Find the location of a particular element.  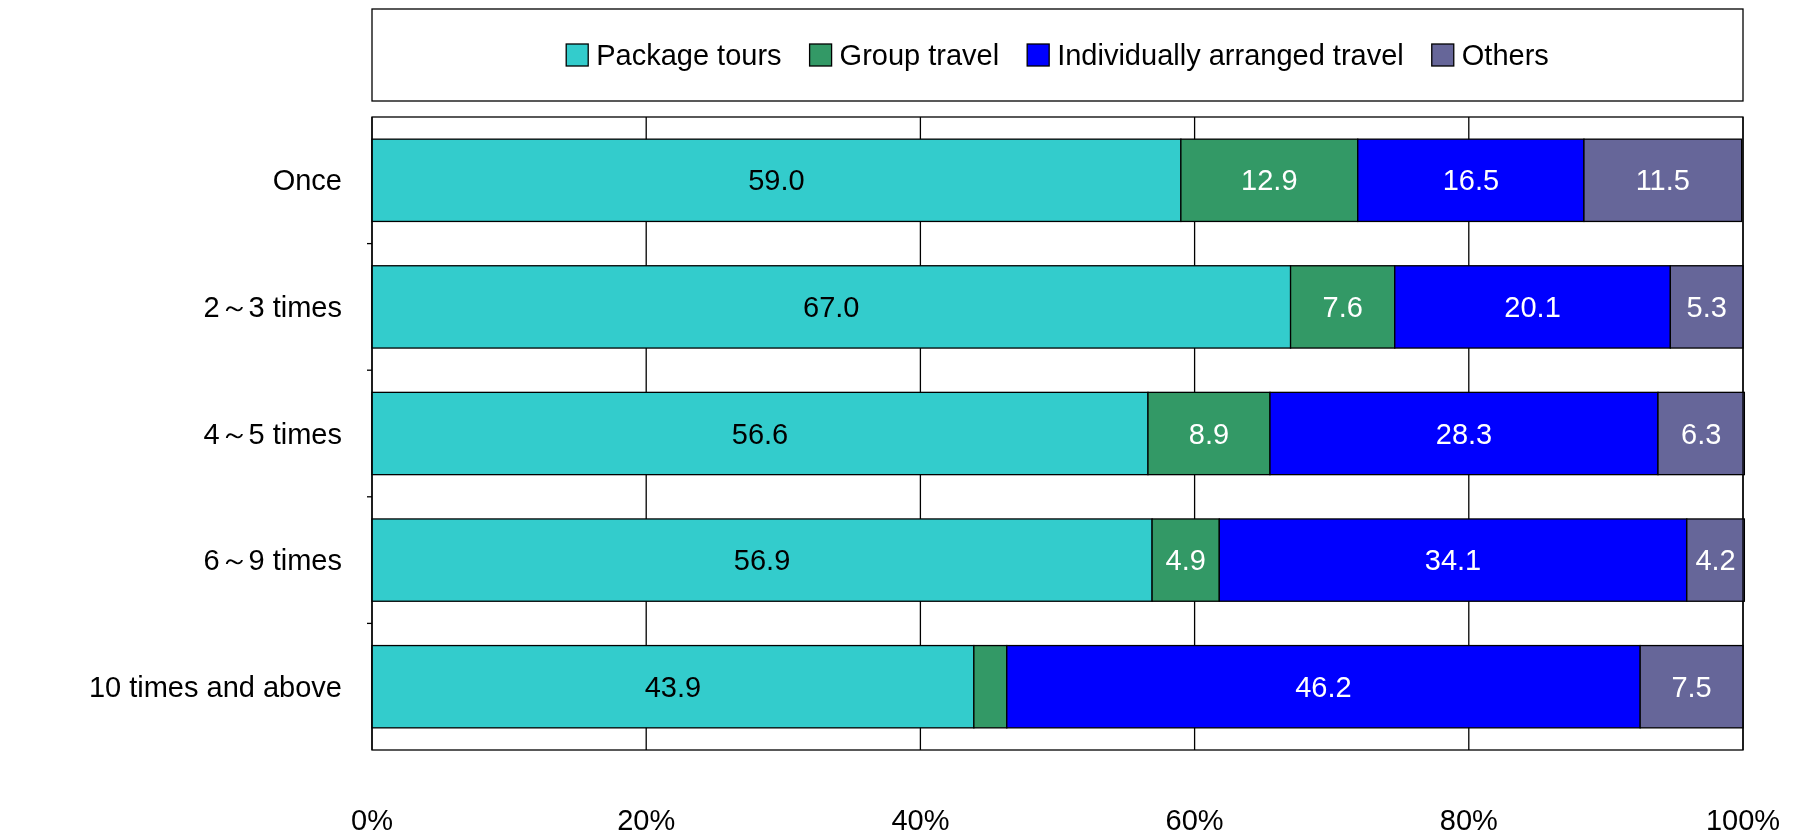

y-tick-label: 4～5 times is located at coordinates (272, 433).